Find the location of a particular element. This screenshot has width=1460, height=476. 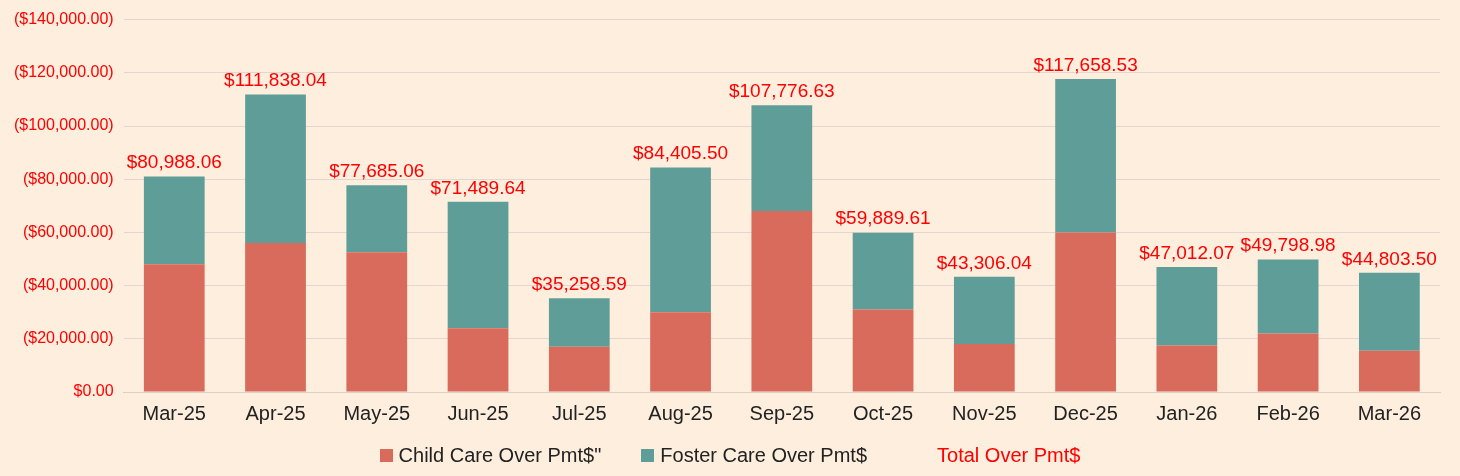

y-tick-label: ($140,000.00) is located at coordinates (63, 19).